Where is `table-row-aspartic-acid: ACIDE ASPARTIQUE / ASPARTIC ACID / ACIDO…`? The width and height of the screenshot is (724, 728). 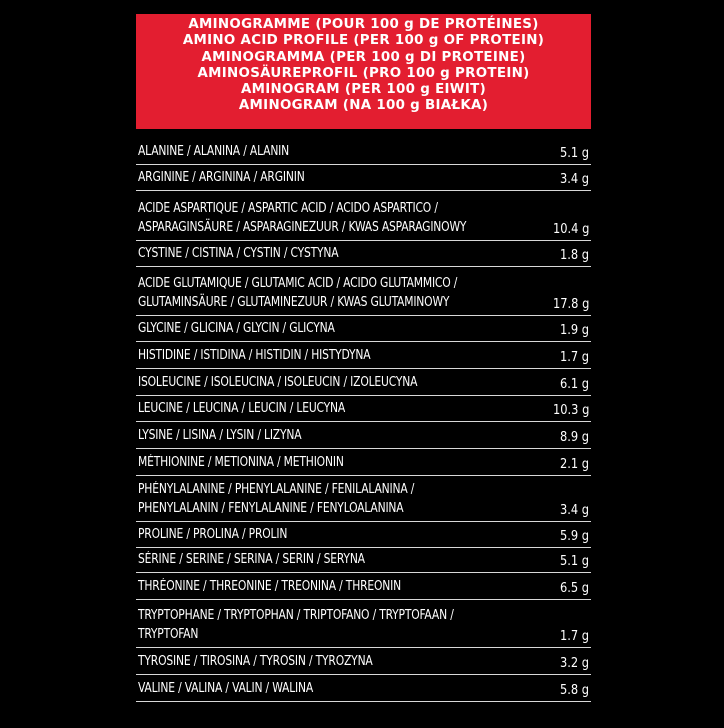
table-row-aspartic-acid: ACIDE ASPARTIQUE / ASPARTIC ACID / ACIDO… is located at coordinates (363, 216).